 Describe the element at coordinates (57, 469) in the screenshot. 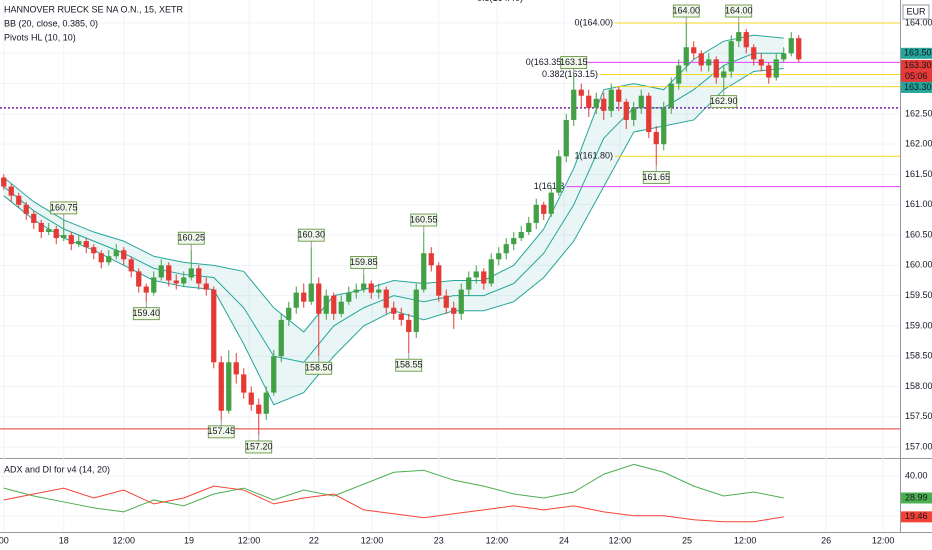

I see `pane-title: ADX and DI for v4 (14, 20)` at that location.